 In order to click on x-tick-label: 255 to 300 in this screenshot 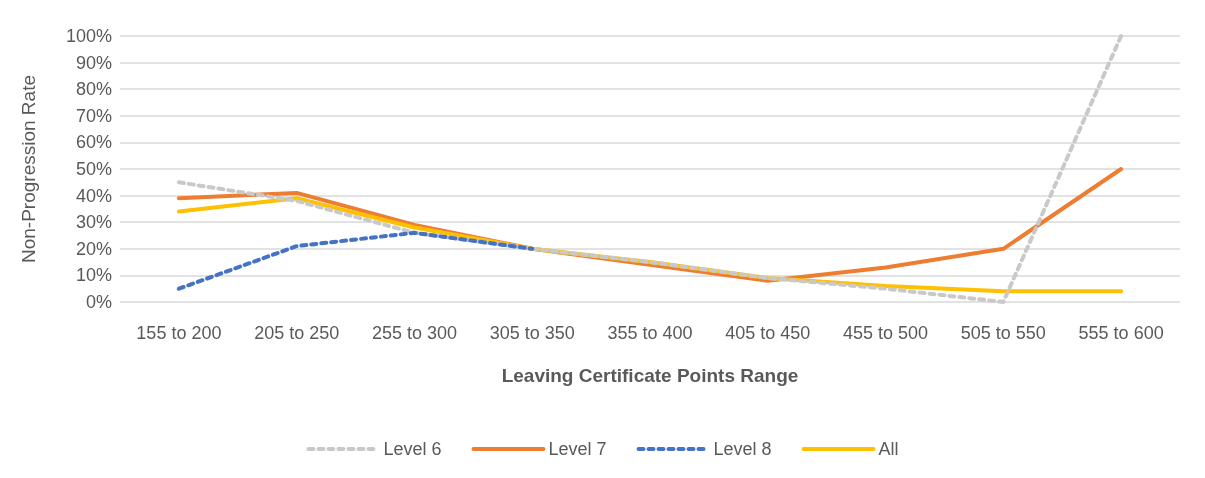, I will do `click(414, 333)`.